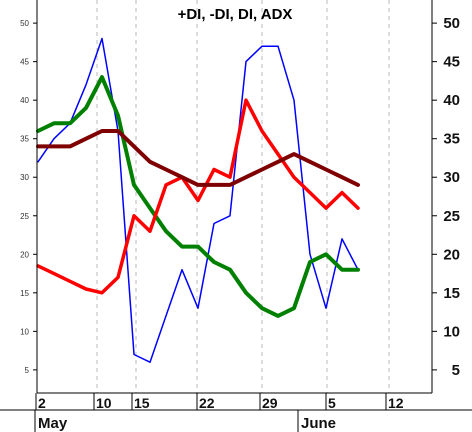  I want to click on y-tick-left-label: 25, so click(24, 216).